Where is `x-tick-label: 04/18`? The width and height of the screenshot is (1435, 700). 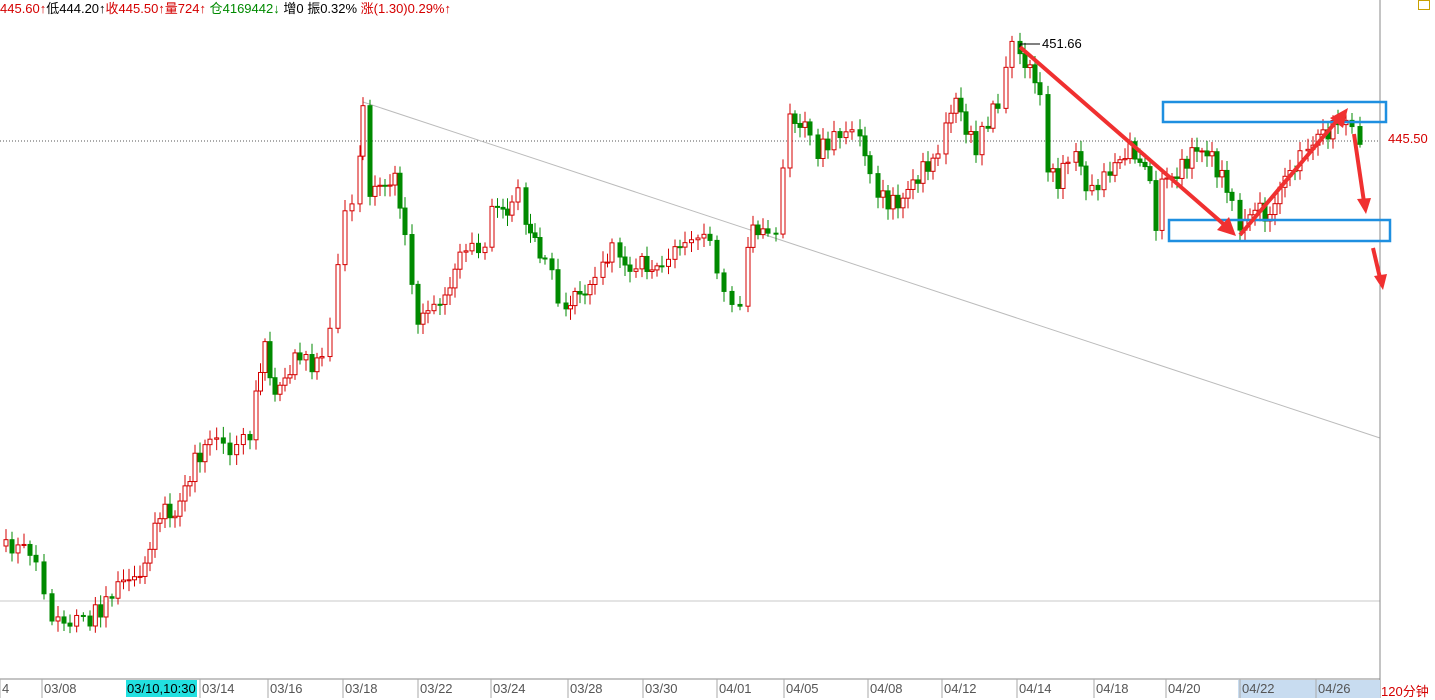
x-tick-label: 04/18 is located at coordinates (1112, 688).